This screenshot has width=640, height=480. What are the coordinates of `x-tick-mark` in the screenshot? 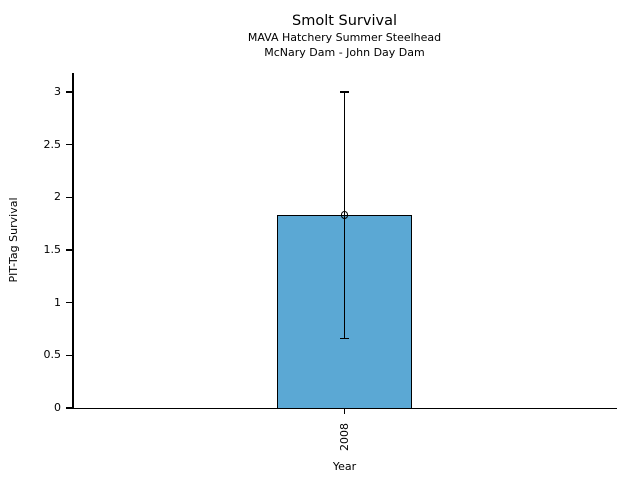 It's located at (344, 411).